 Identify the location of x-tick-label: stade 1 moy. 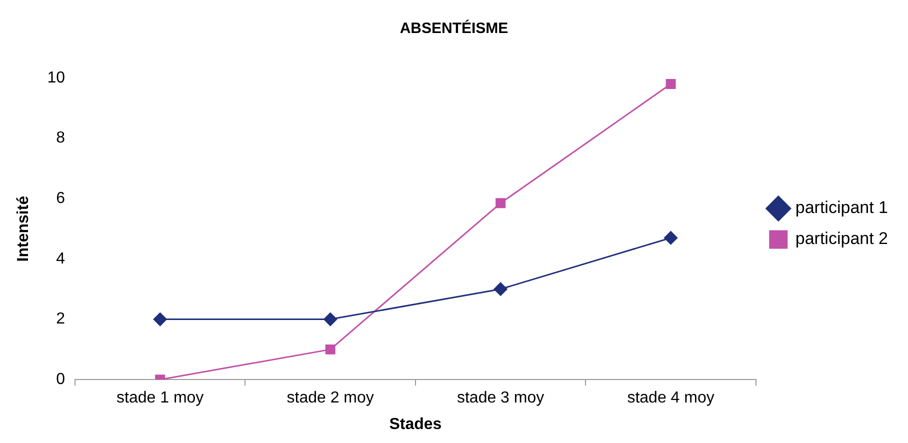
(160, 398).